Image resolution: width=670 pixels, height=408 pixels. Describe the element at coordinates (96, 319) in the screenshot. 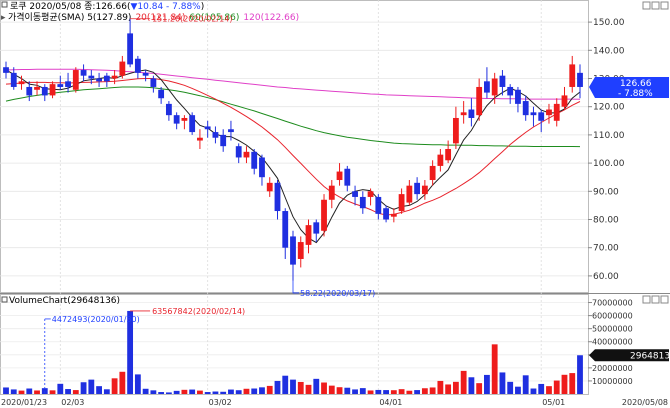

I see `volume-ref-label: 4472493(2020/01/30)` at that location.